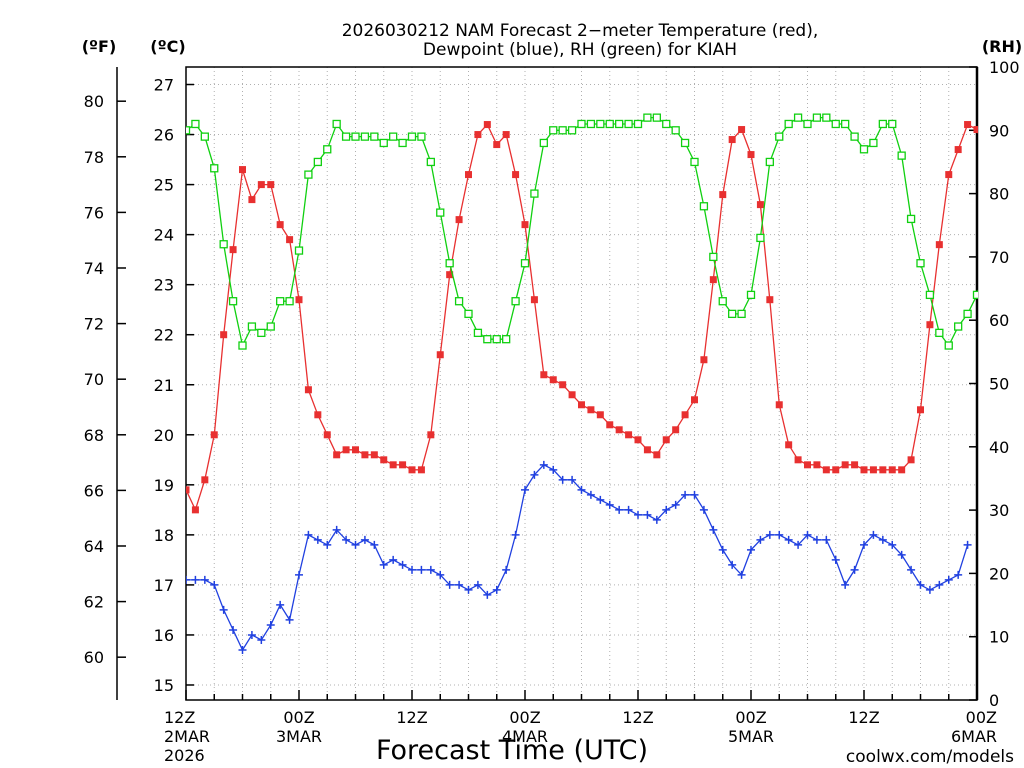  I want to click on fahrenheit-tick-label: 68, so click(94, 435).